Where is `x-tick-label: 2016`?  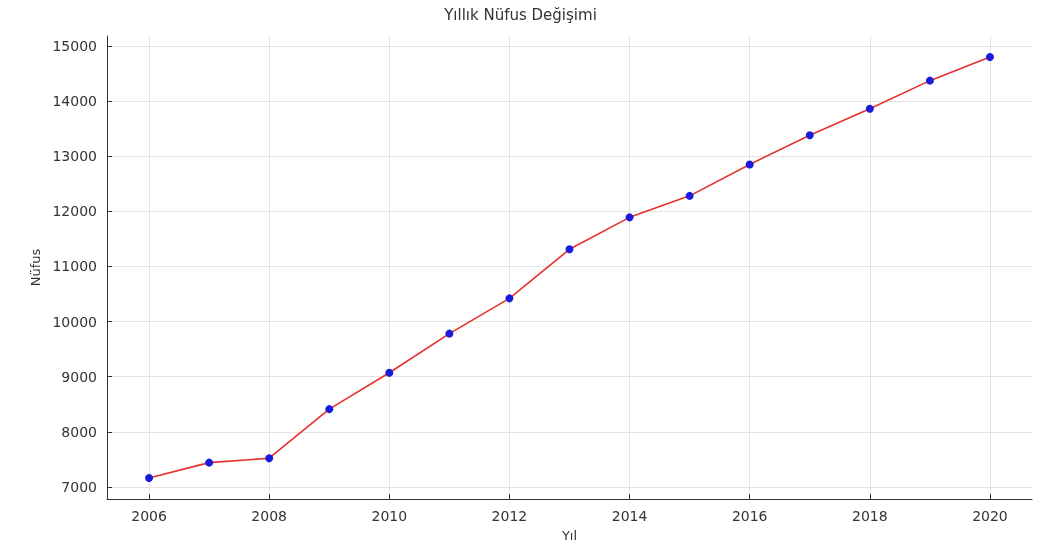 x-tick-label: 2016 is located at coordinates (749, 516).